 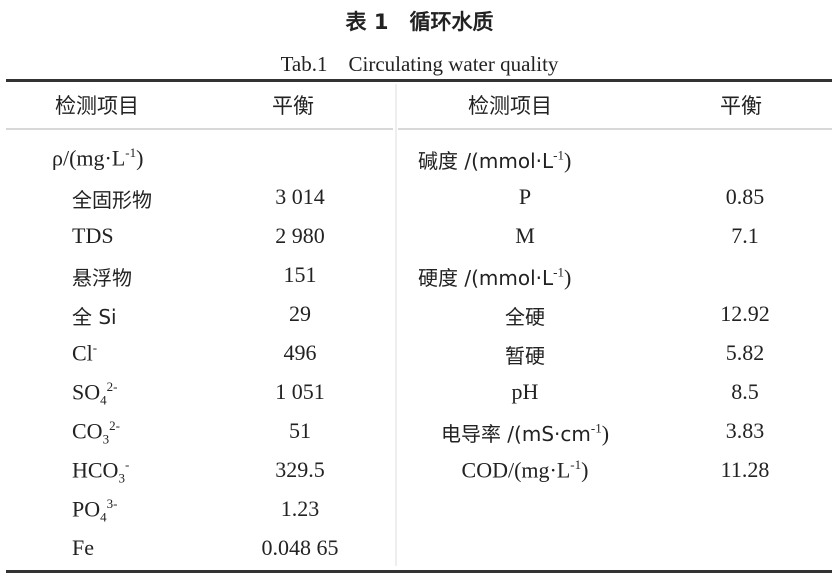 I want to click on header-value-right: 平衡, so click(x=741, y=106).